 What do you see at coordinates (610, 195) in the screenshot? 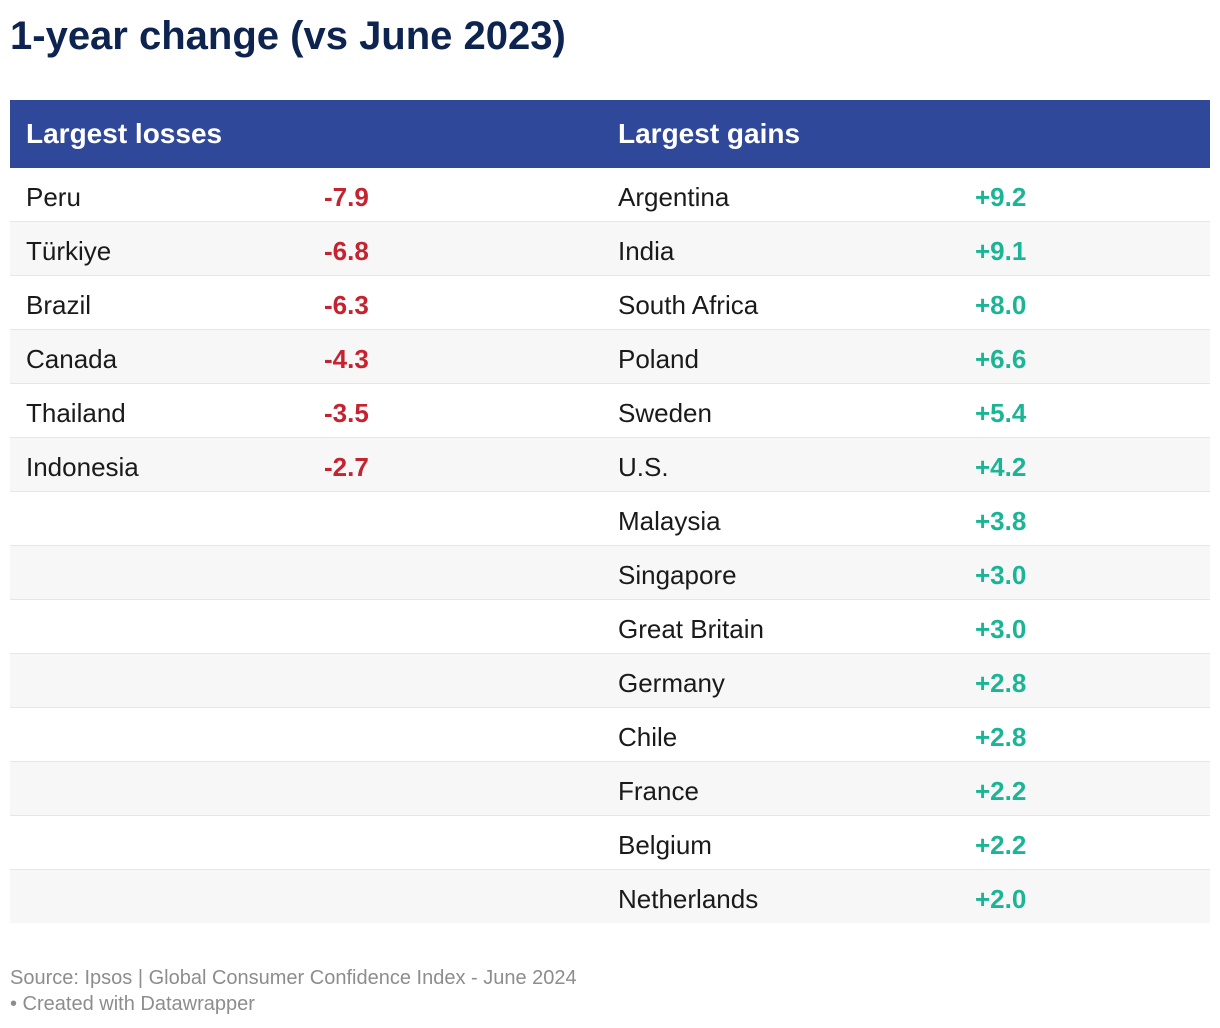
I see `table-row: Peru -7.9 Argentina +9.2` at bounding box center [610, 195].